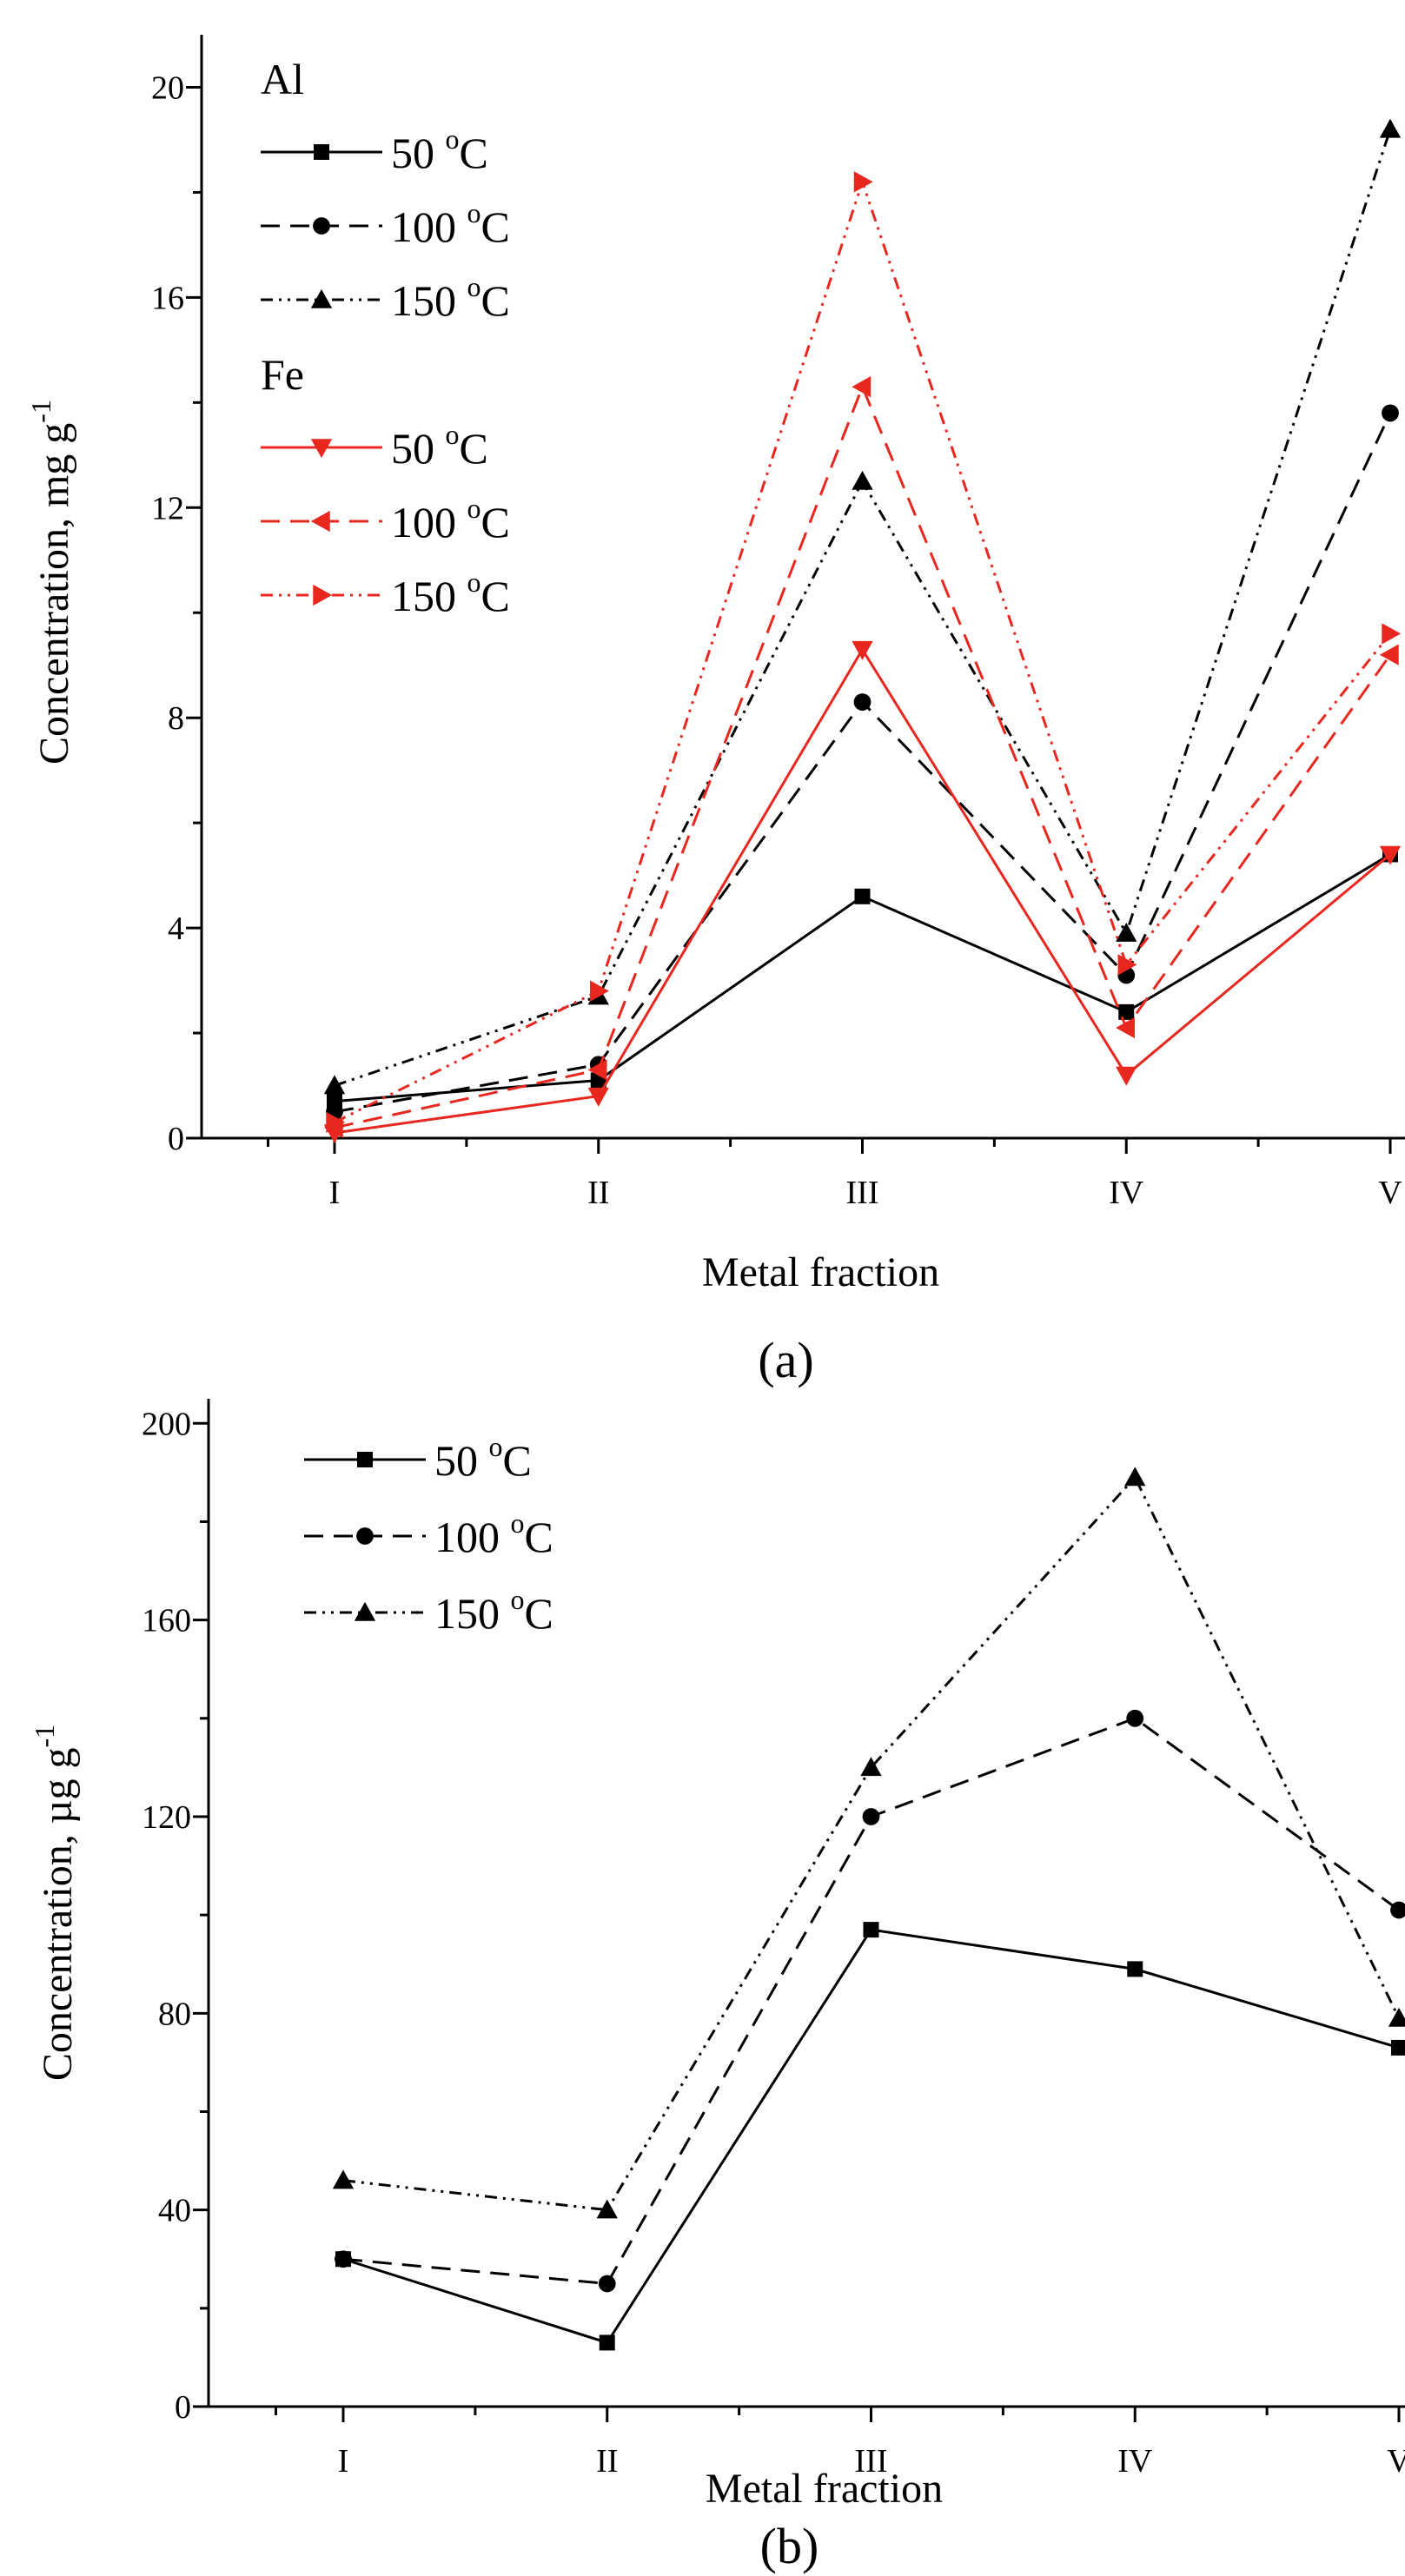 The width and height of the screenshot is (1405, 2576). I want to click on y-axis-title: Concentration, mg g-1, so click(51, 582).